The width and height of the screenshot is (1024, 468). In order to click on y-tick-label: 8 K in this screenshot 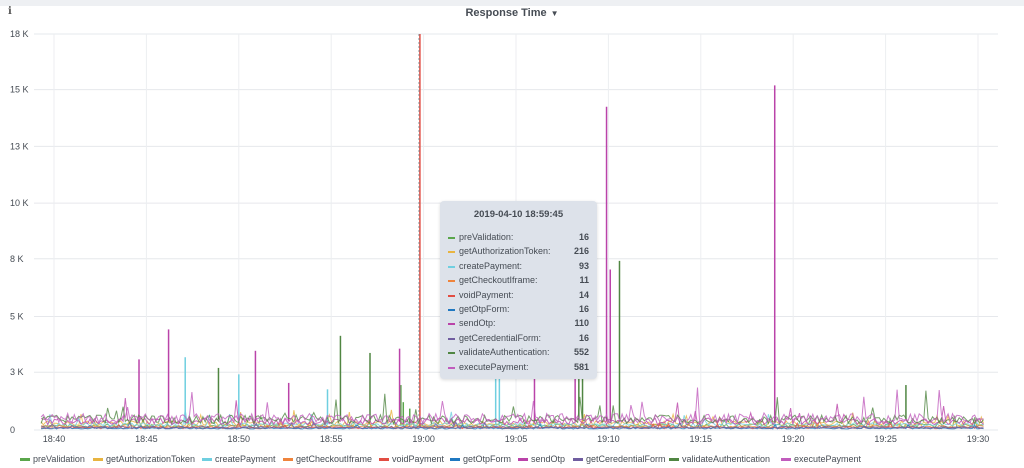, I will do `click(17, 259)`.